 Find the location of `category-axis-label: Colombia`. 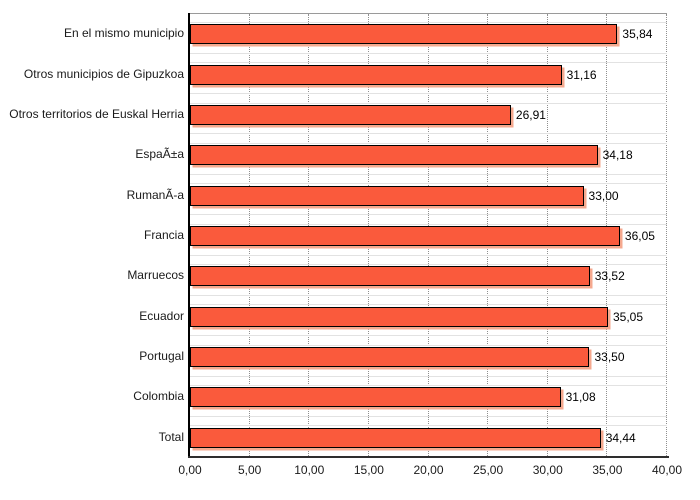

category-axis-label: Colombia is located at coordinates (158, 396).